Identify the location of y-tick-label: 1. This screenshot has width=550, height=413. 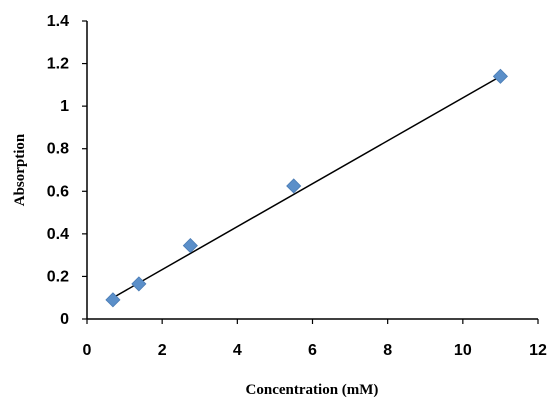
(64, 106).